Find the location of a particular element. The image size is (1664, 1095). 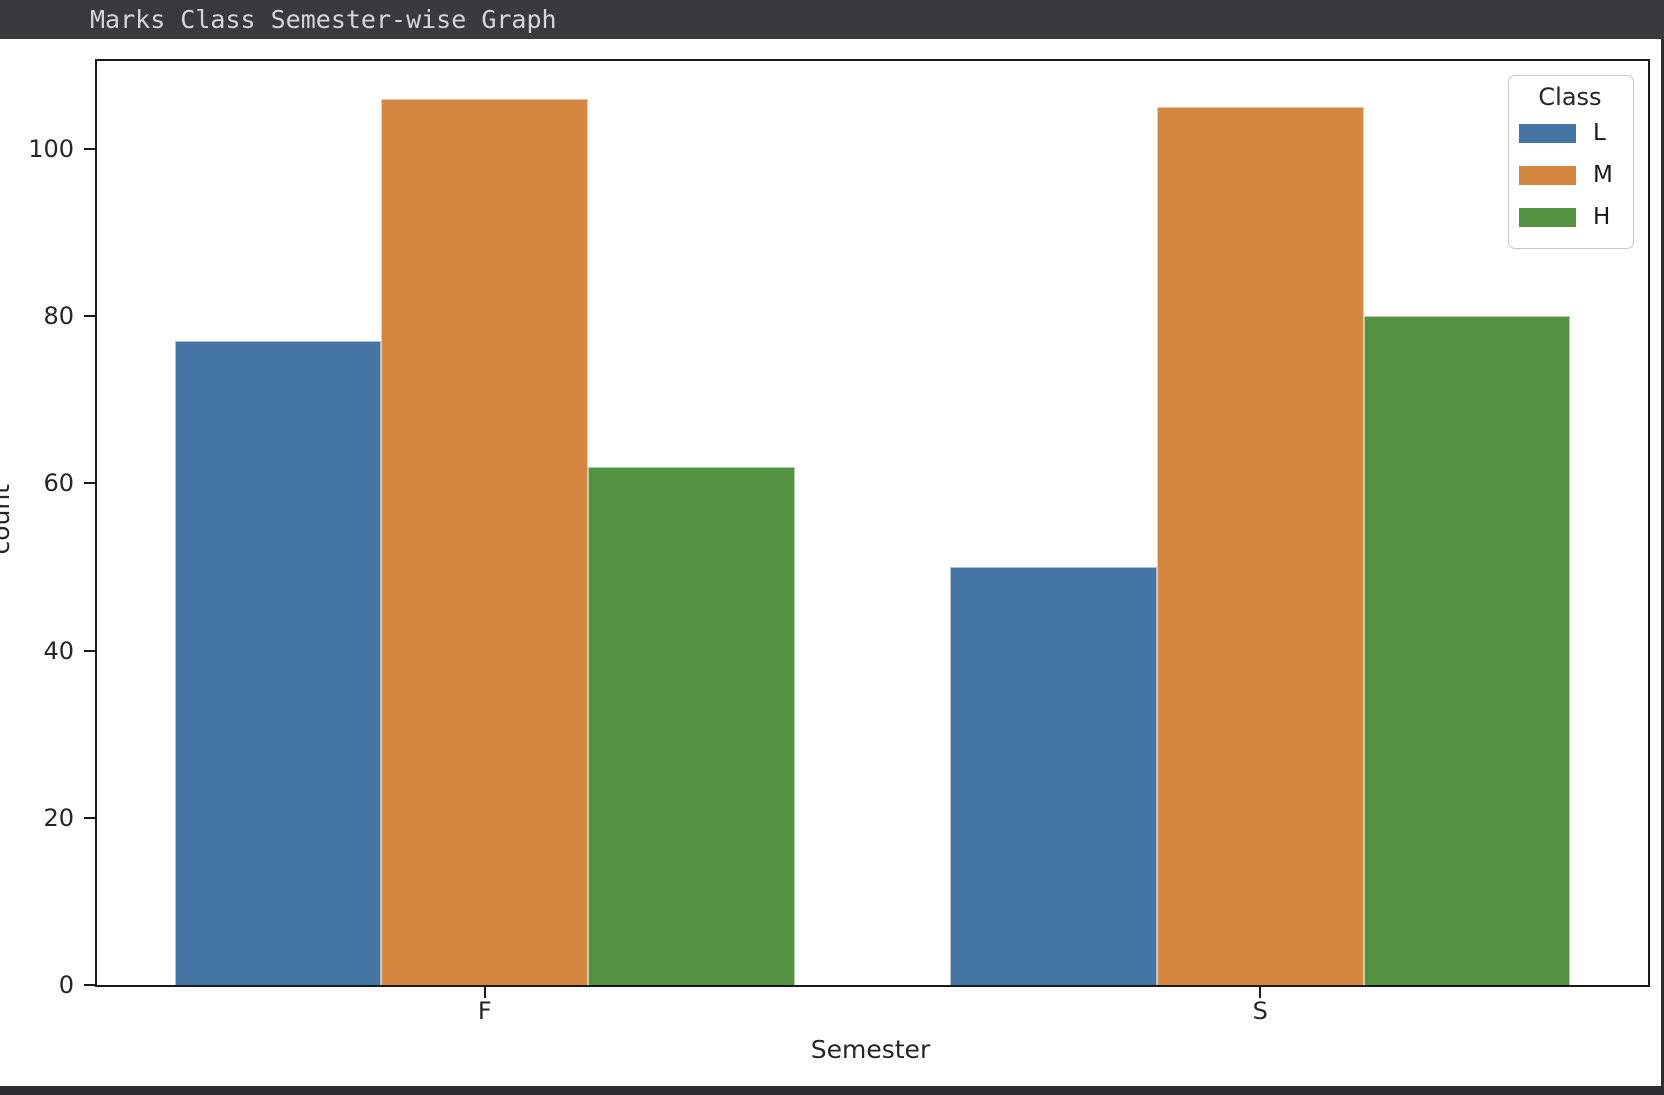

legend-item-M: M is located at coordinates (1576, 175).